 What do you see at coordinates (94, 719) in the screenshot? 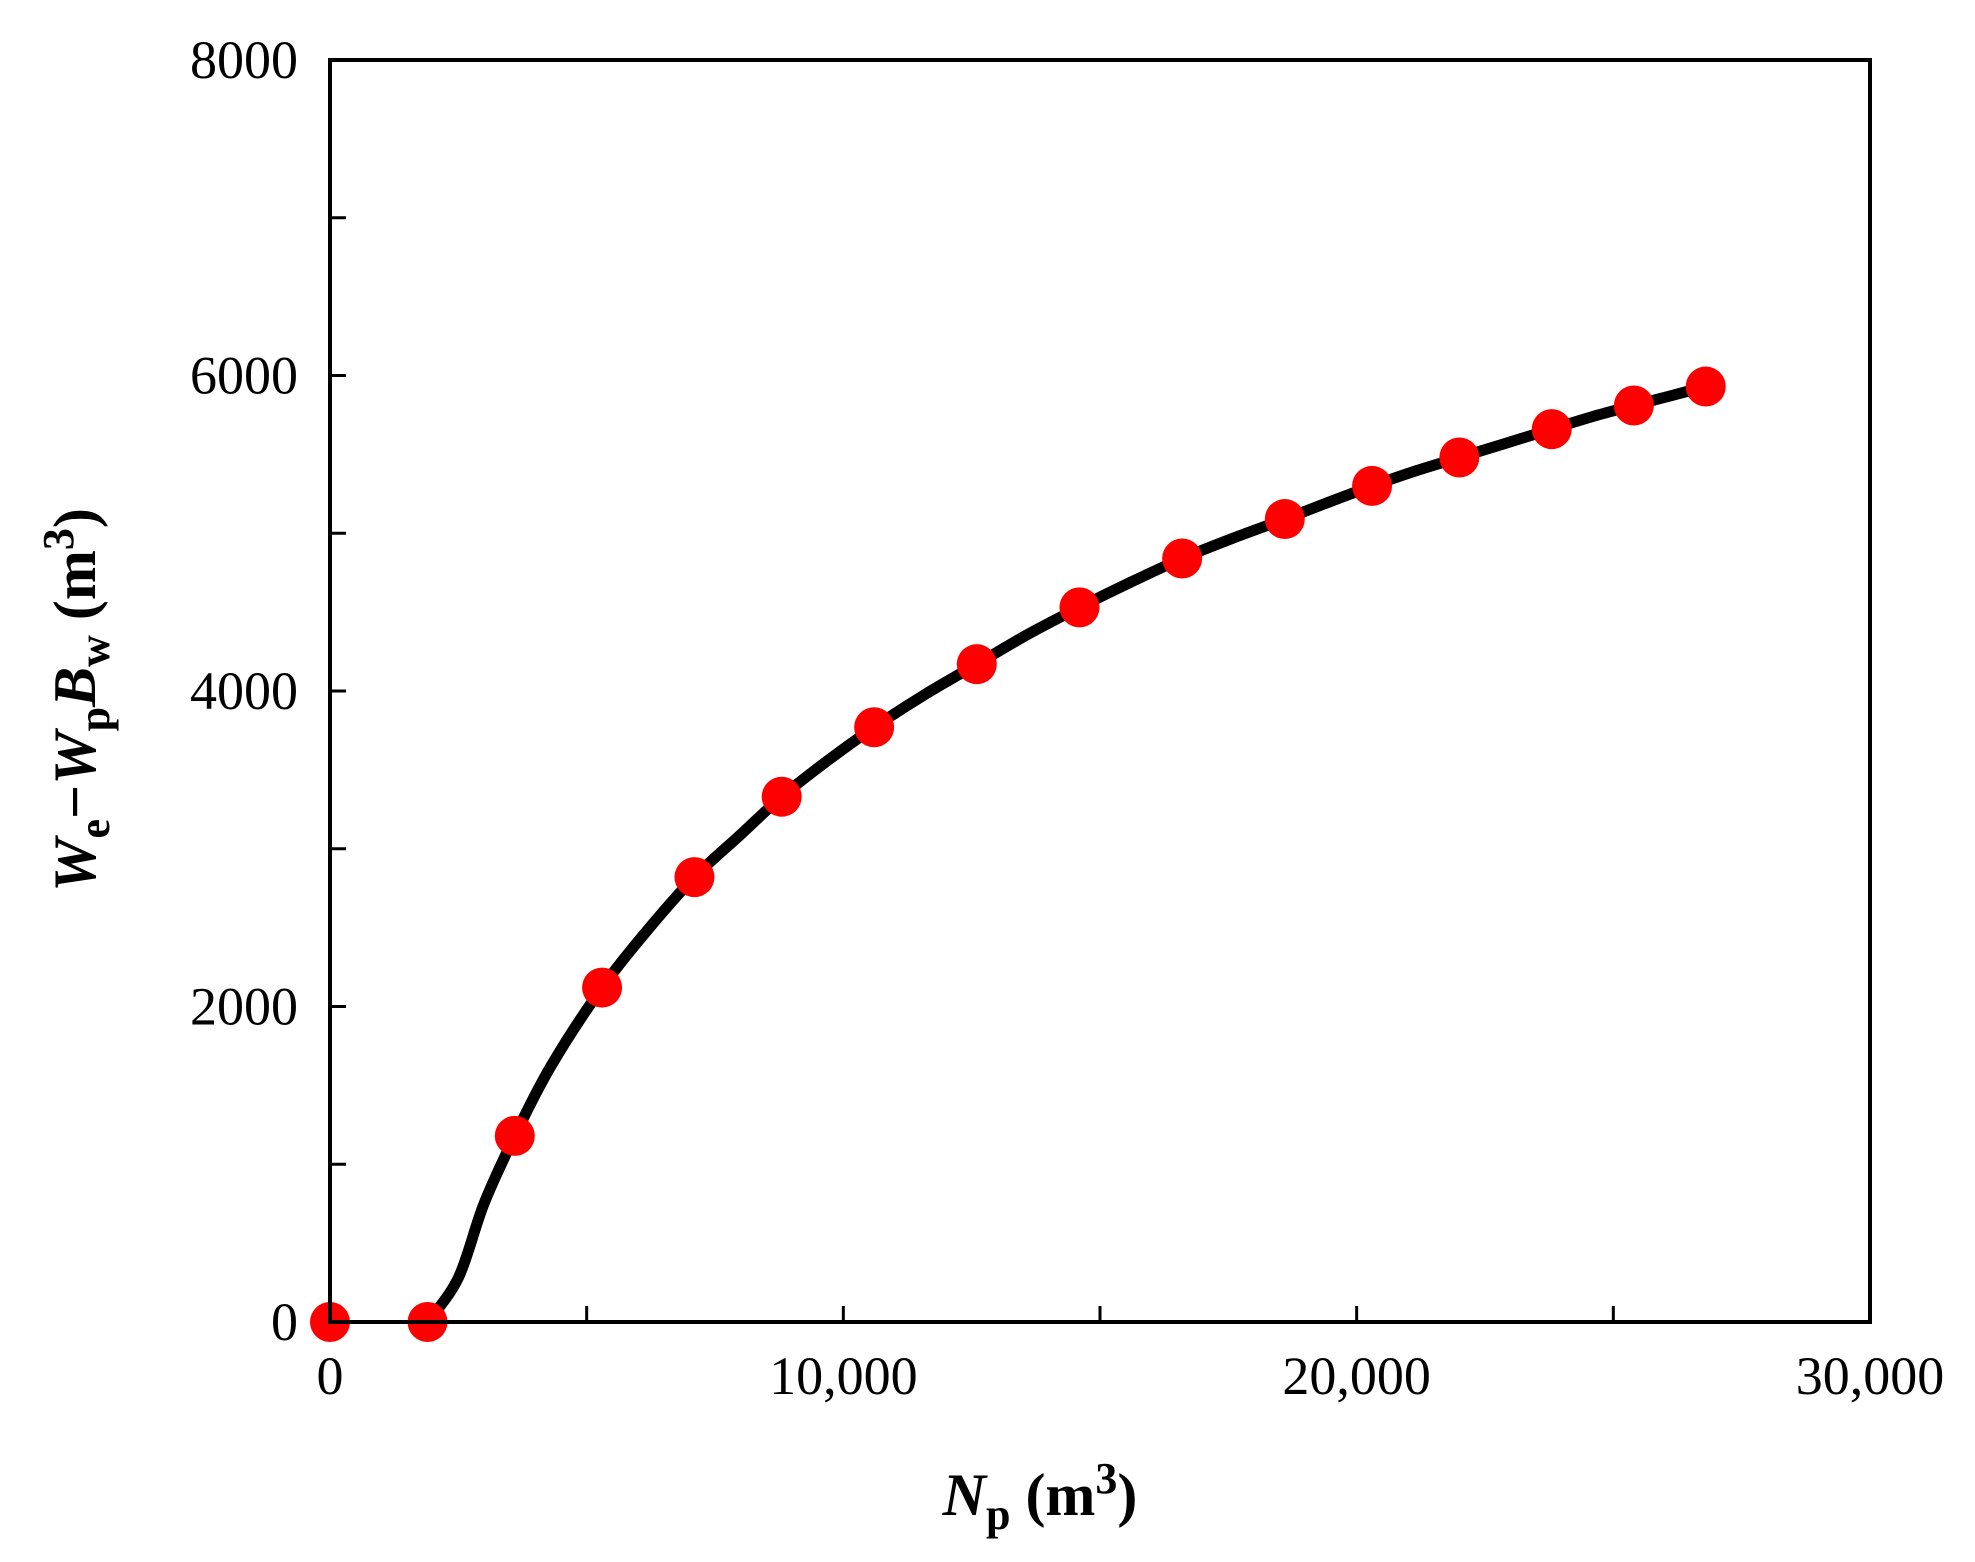
I see `y-axis-title-part-4: p` at bounding box center [94, 719].